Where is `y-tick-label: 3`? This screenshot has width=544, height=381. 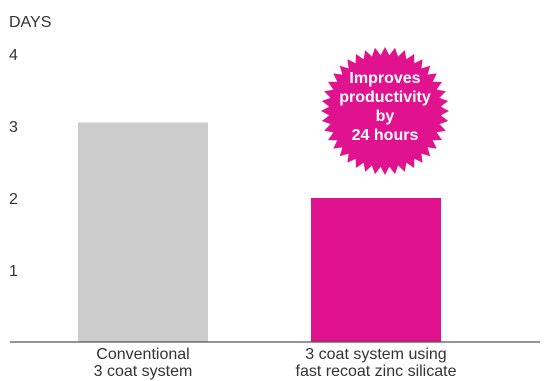 y-tick-label: 3 is located at coordinates (13, 127).